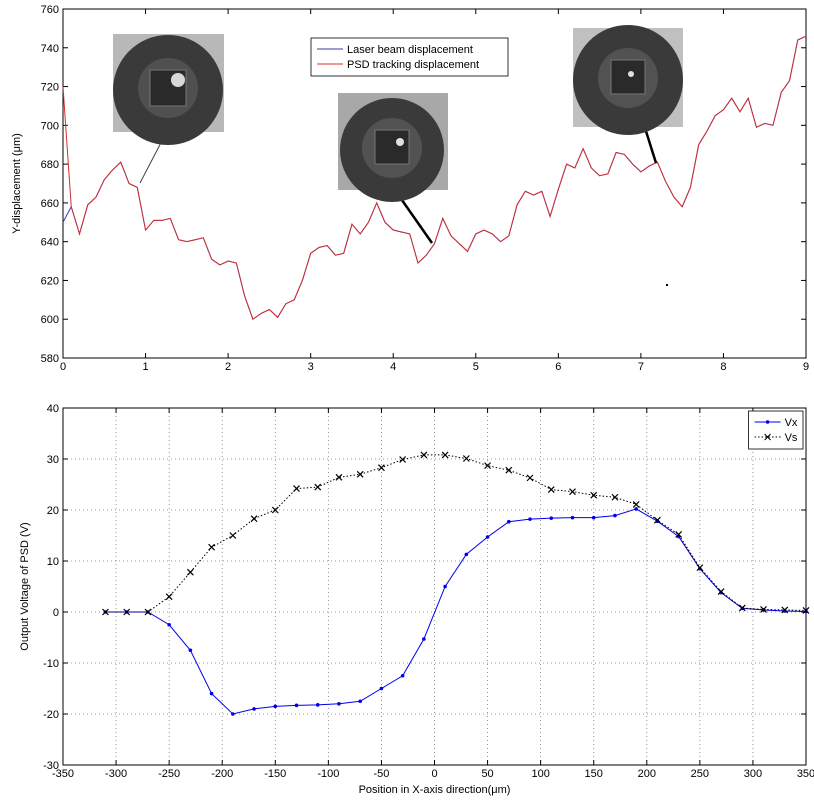 This screenshot has width=814, height=810. What do you see at coordinates (51, 715) in the screenshot?
I see `y-tick-label: -20` at bounding box center [51, 715].